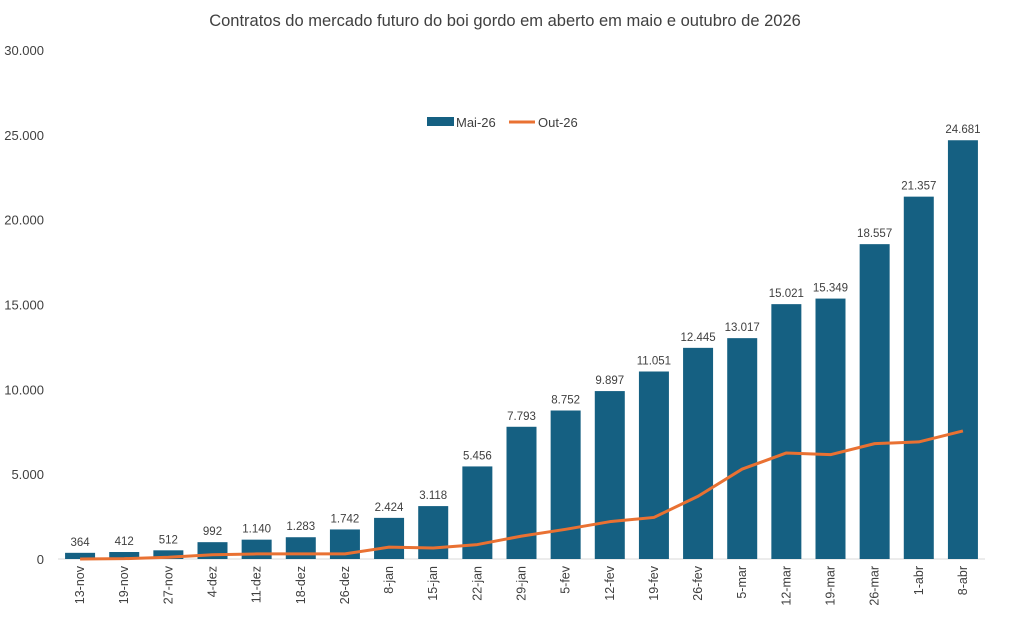  Describe the element at coordinates (24, 389) in the screenshot. I see `y-tick-label: 10.000` at that location.